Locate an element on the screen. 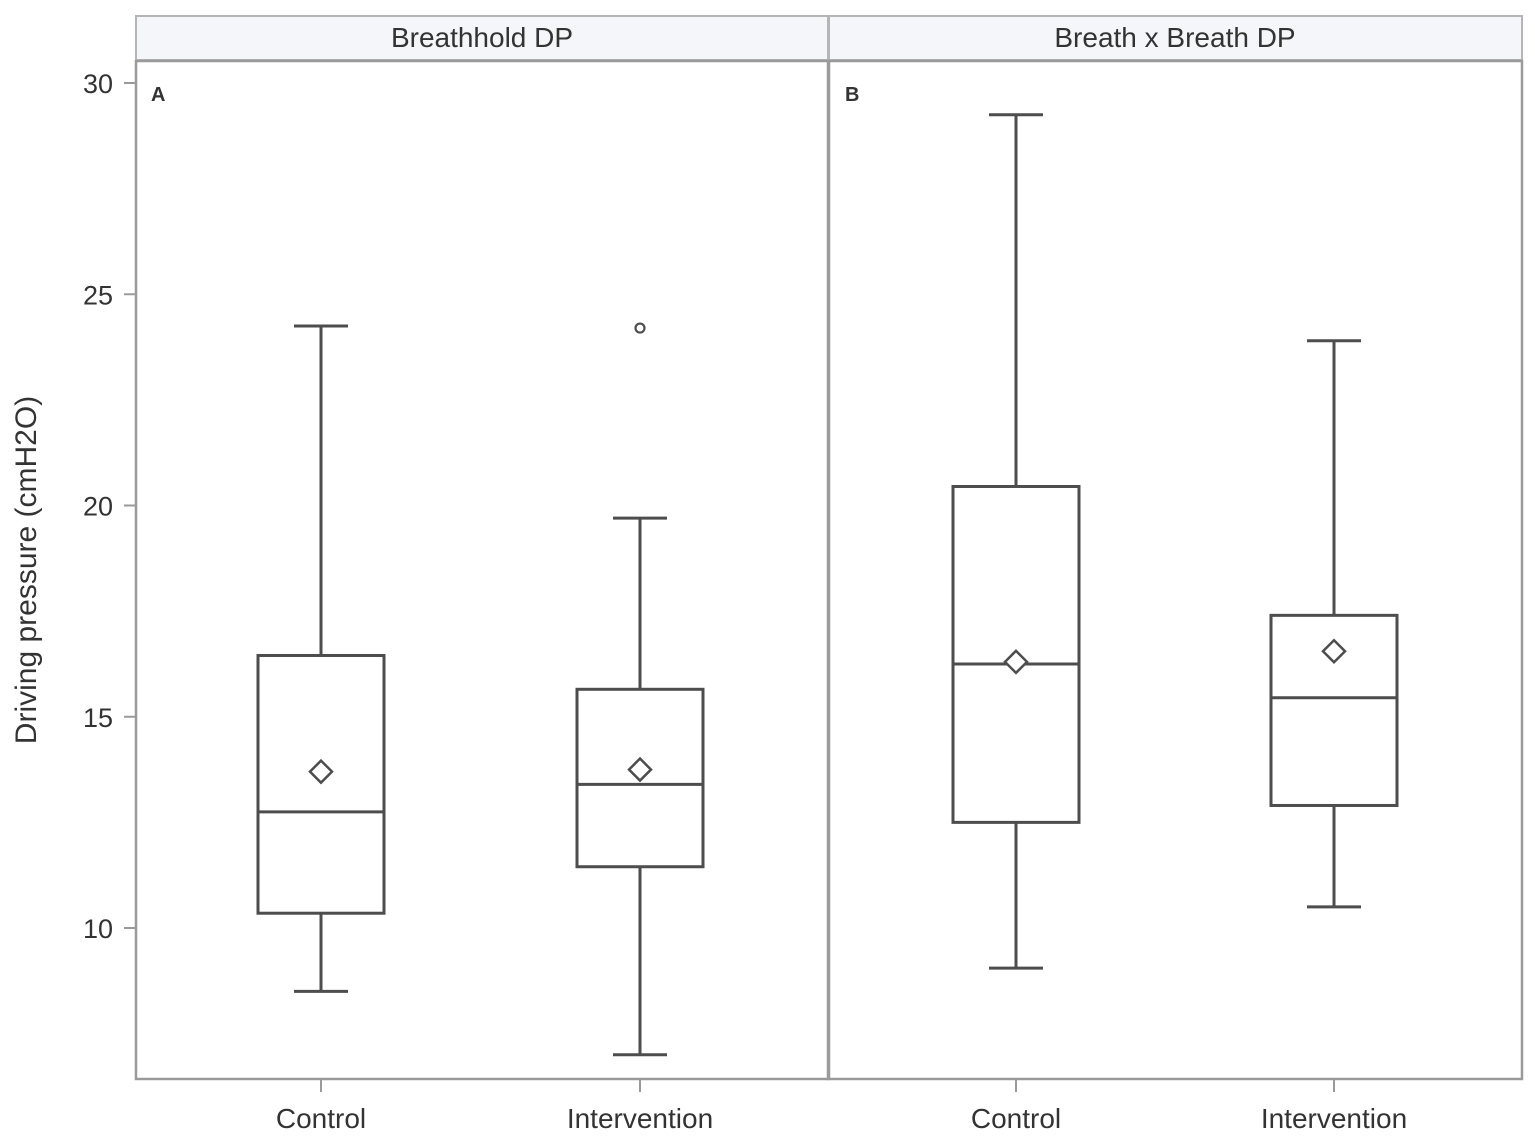 The image size is (1535, 1142). strip-label-a: Breathhold DP is located at coordinates (482, 37).